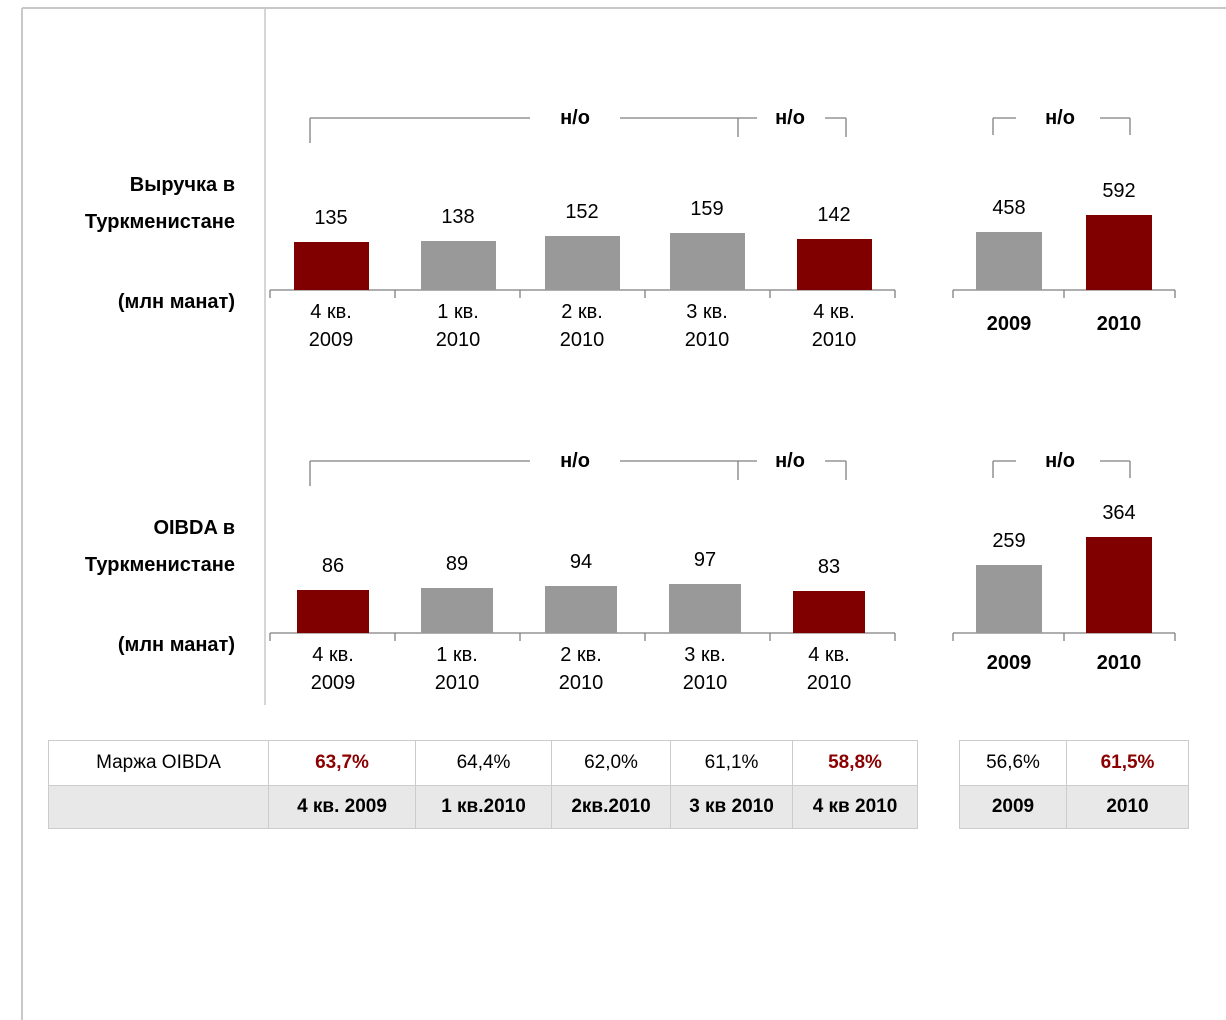 The height and width of the screenshot is (1020, 1226). Describe the element at coordinates (342, 763) in the screenshot. I see `margin-value: 63,7%` at that location.